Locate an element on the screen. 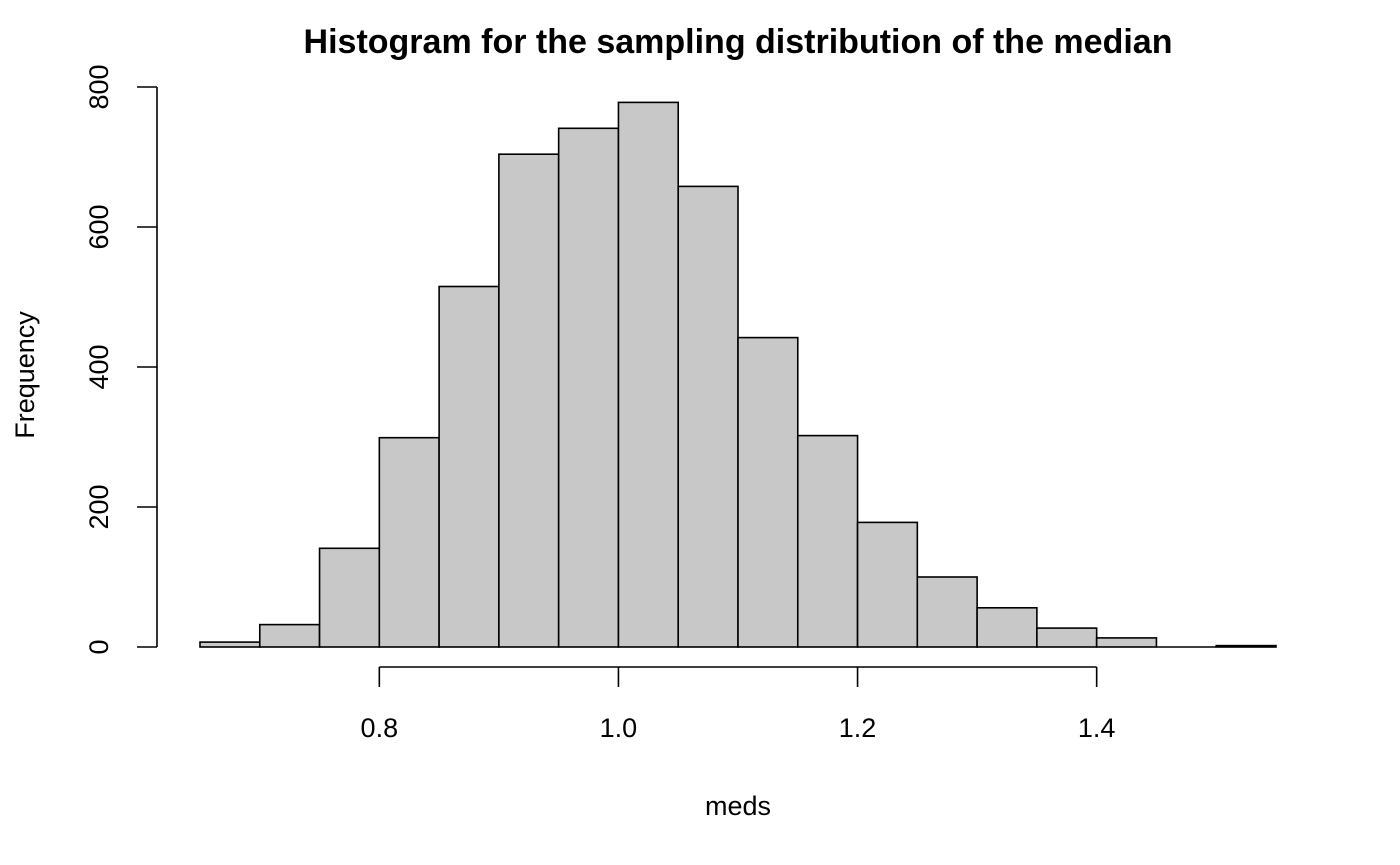 This screenshot has width=1400, height=865. y-axis: 0 200 400 600 800 is located at coordinates (121, 359).